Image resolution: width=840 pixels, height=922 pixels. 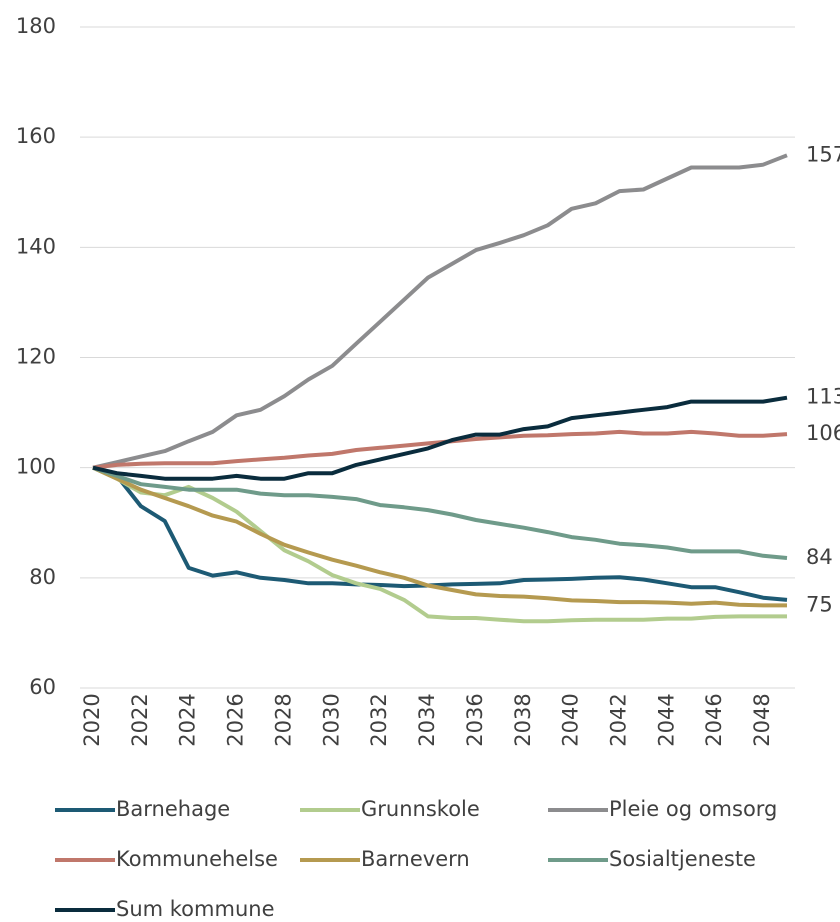 What do you see at coordinates (197, 859) in the screenshot?
I see `legend-label: Kommunehelse` at bounding box center [197, 859].